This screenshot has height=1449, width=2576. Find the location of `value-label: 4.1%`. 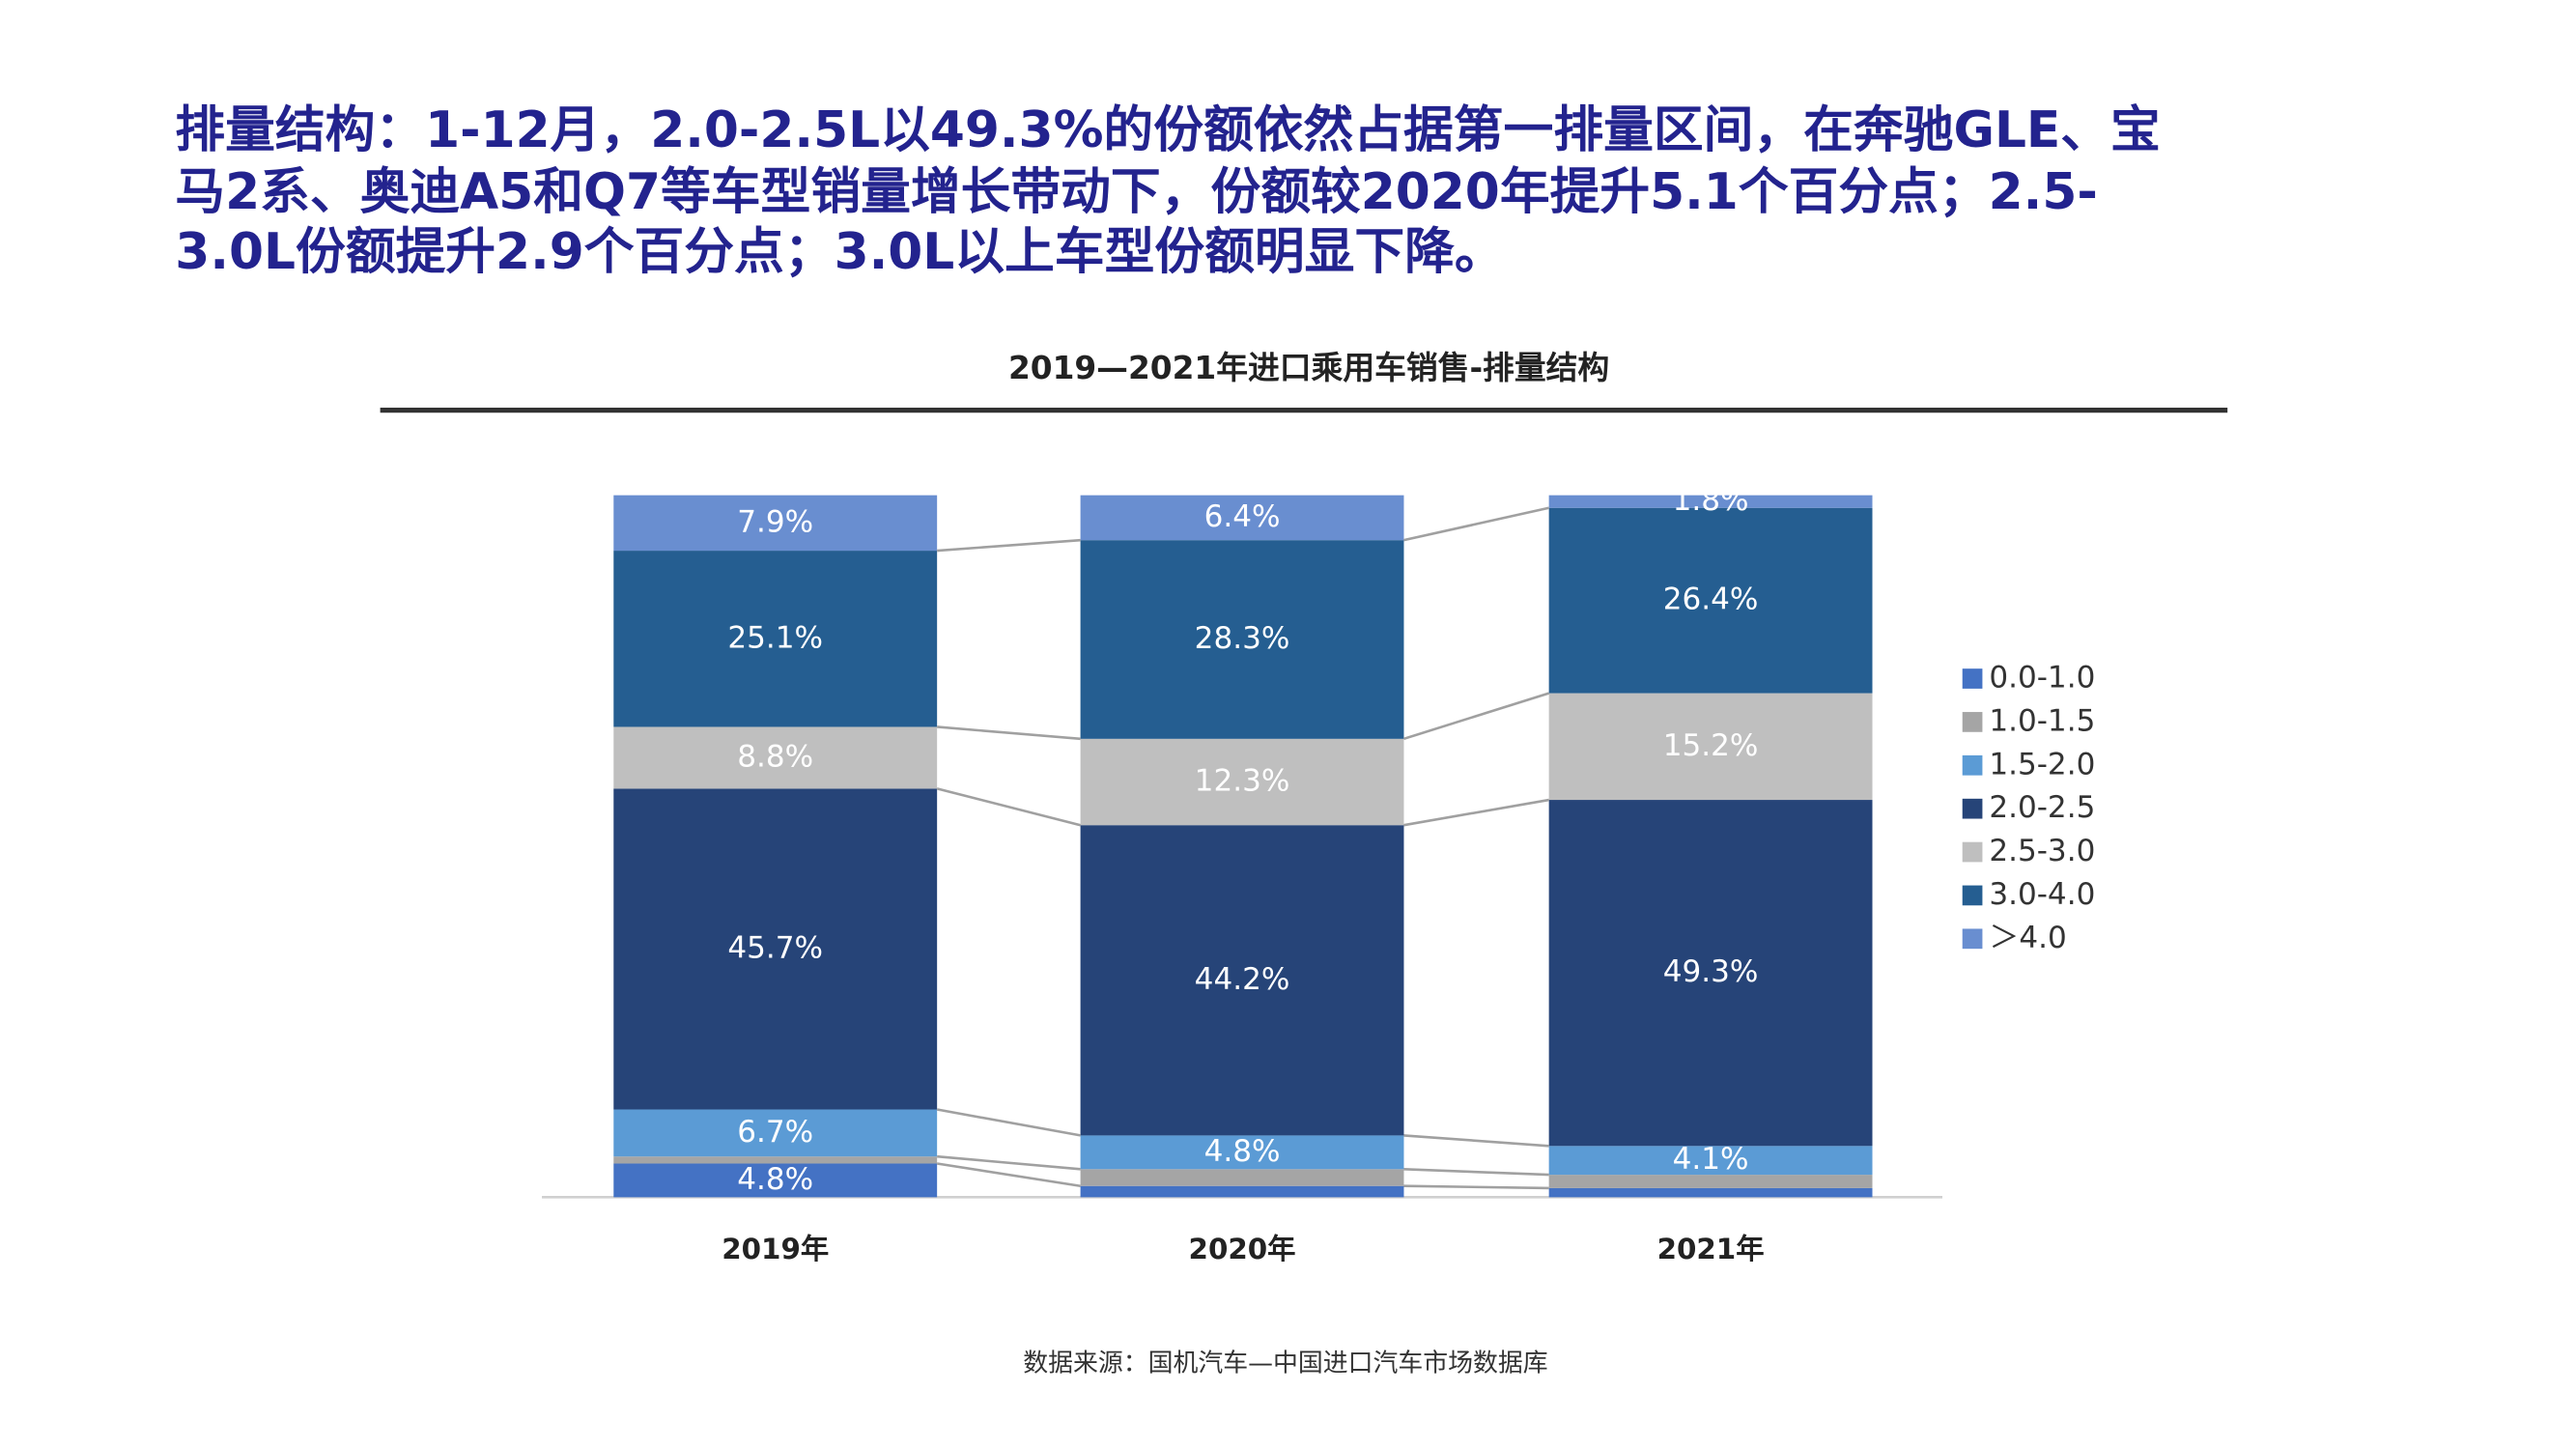

value-label: 4.1% is located at coordinates (1711, 1159).